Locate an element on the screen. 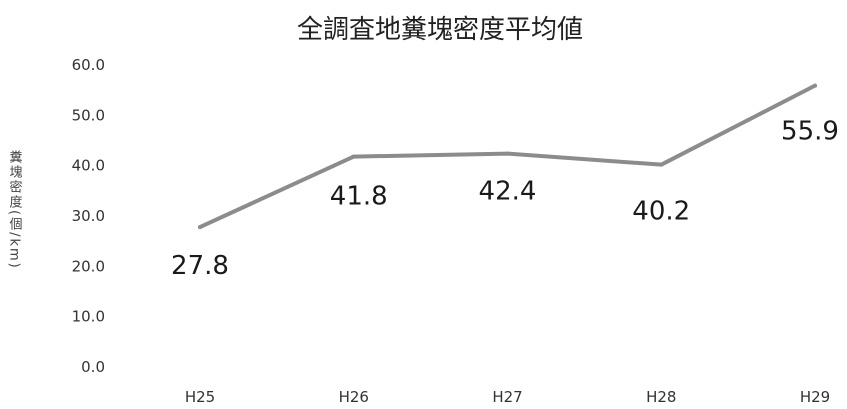 The image size is (847, 409). data-label: 41.8 is located at coordinates (359, 197).